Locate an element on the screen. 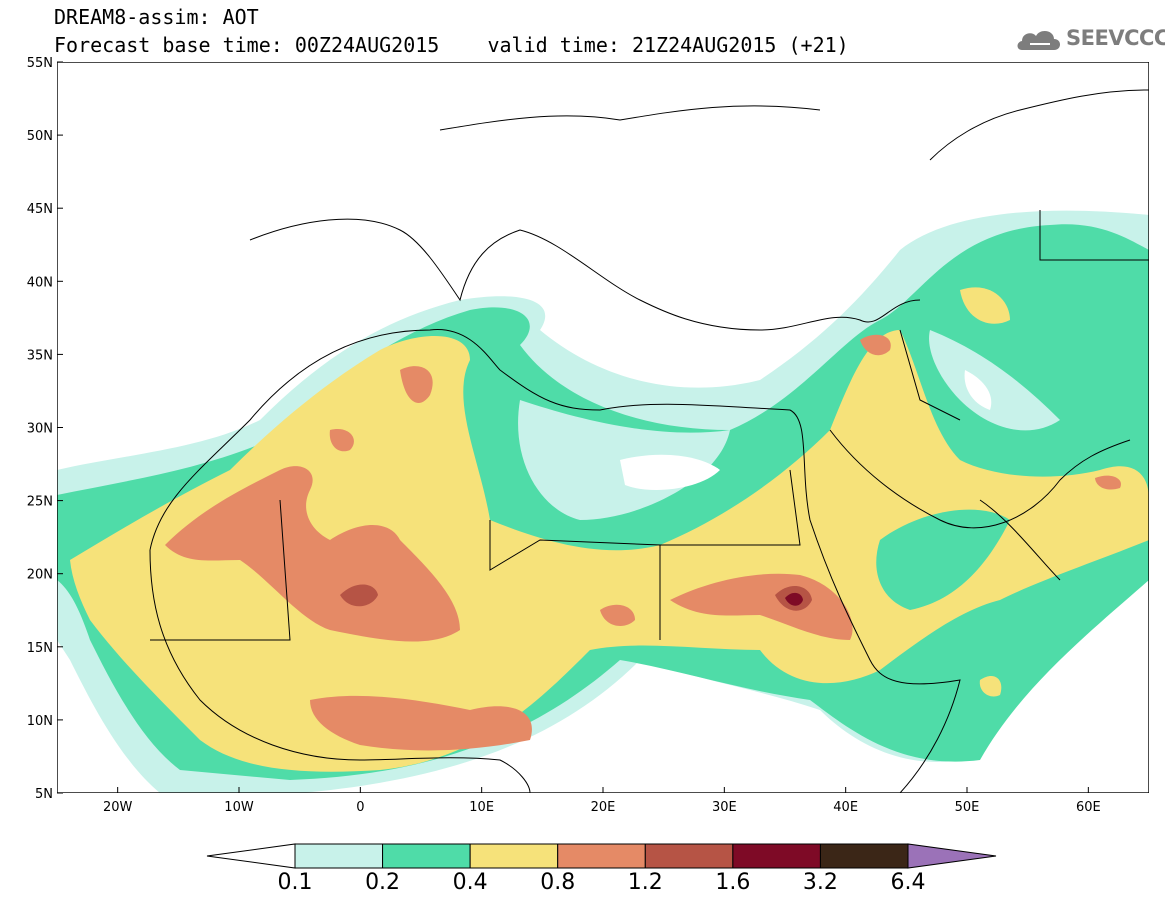  lat-tick-label: 45N is located at coordinates (40, 209).